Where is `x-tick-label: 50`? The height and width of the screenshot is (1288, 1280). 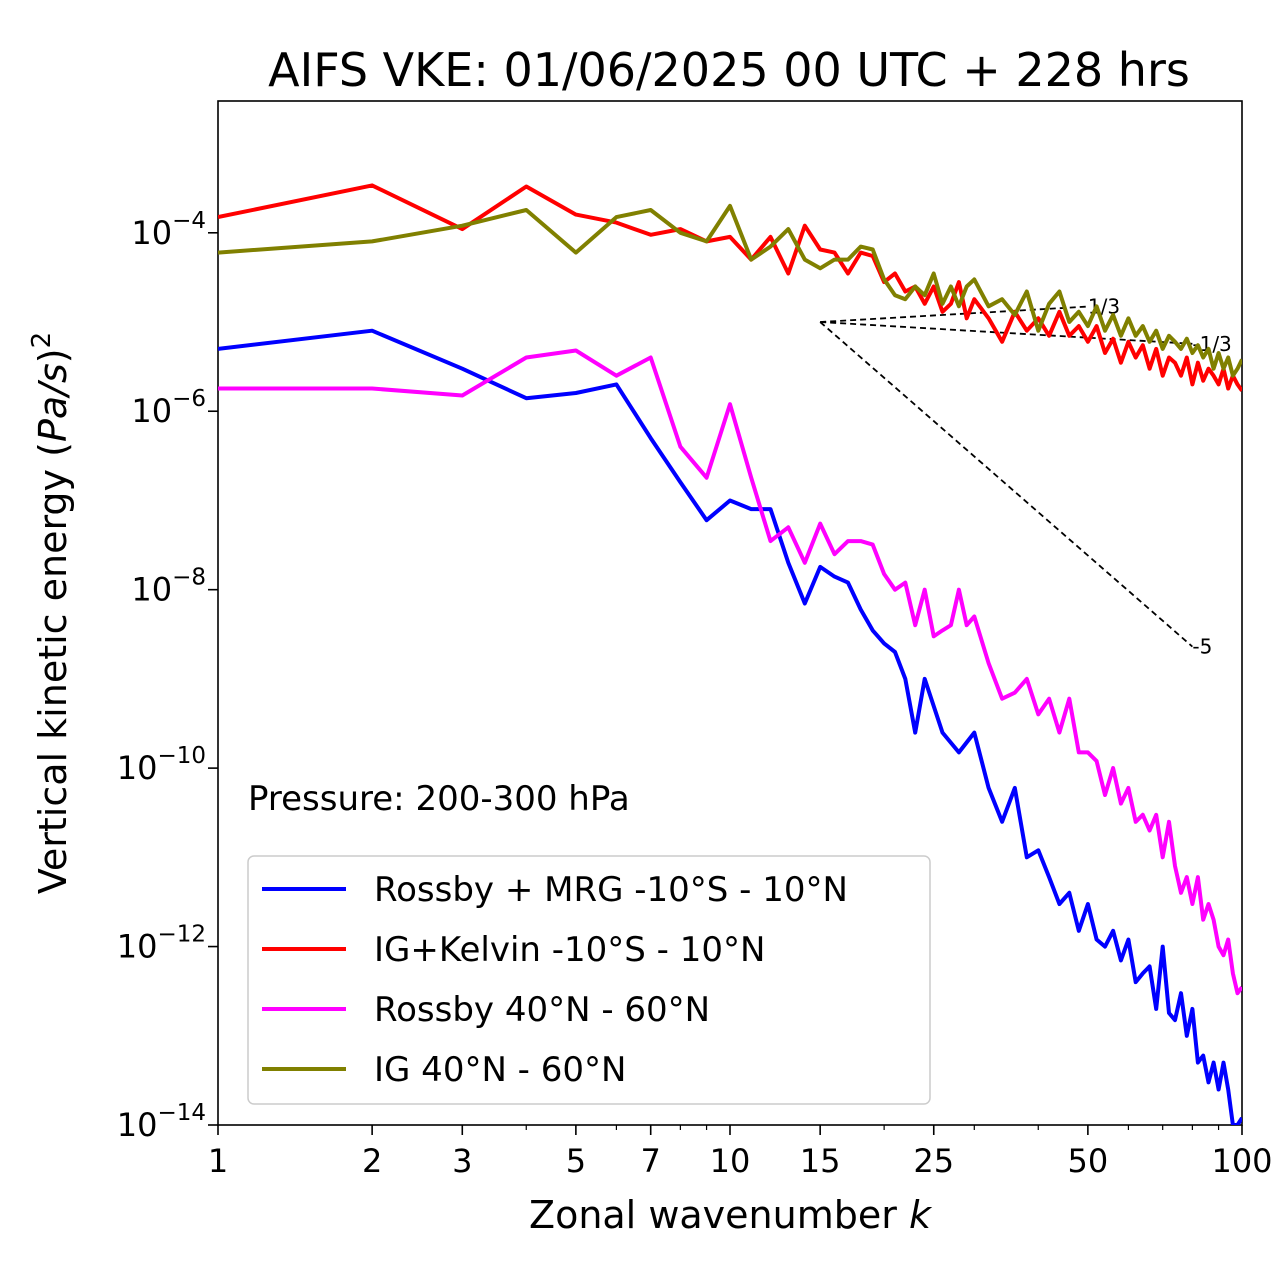
x-tick-label: 50 is located at coordinates (1088, 1161).